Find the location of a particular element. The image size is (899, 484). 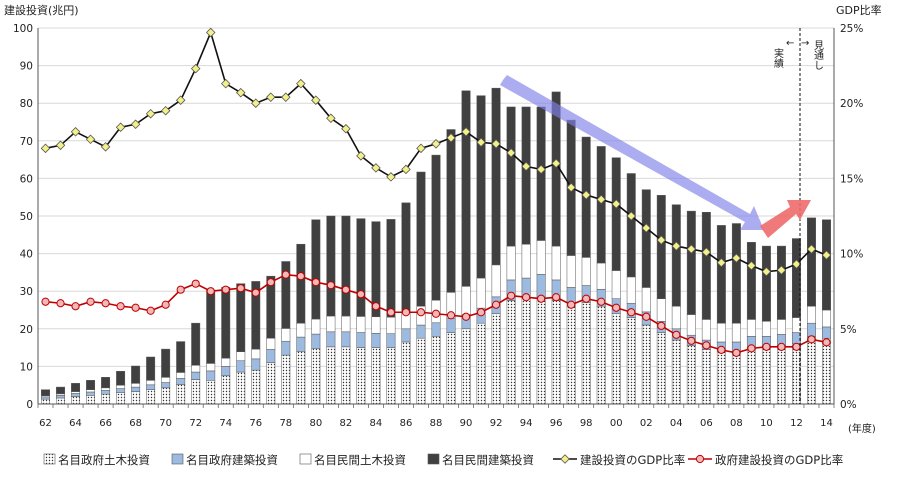

x-tick-label: 62 is located at coordinates (45, 423).